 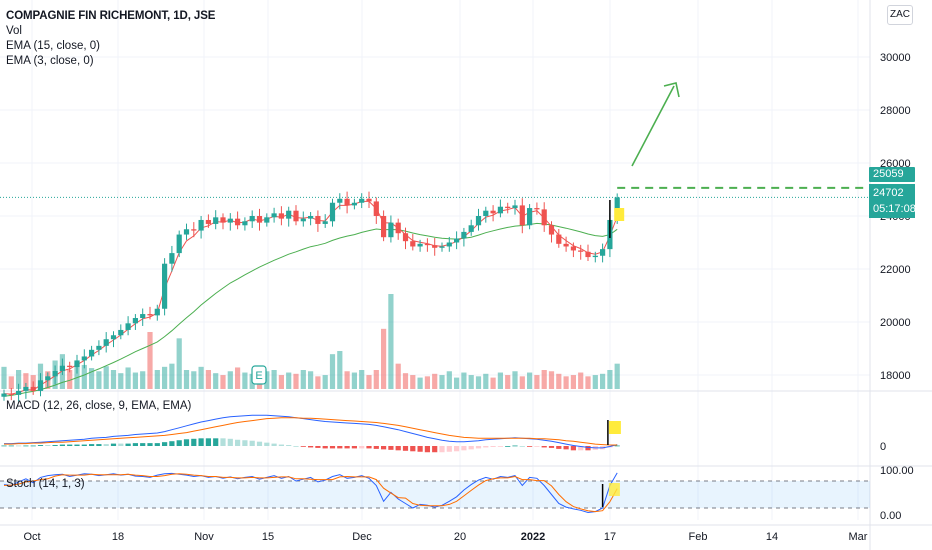 I want to click on earnings-badge-letter: E, so click(x=258, y=376).